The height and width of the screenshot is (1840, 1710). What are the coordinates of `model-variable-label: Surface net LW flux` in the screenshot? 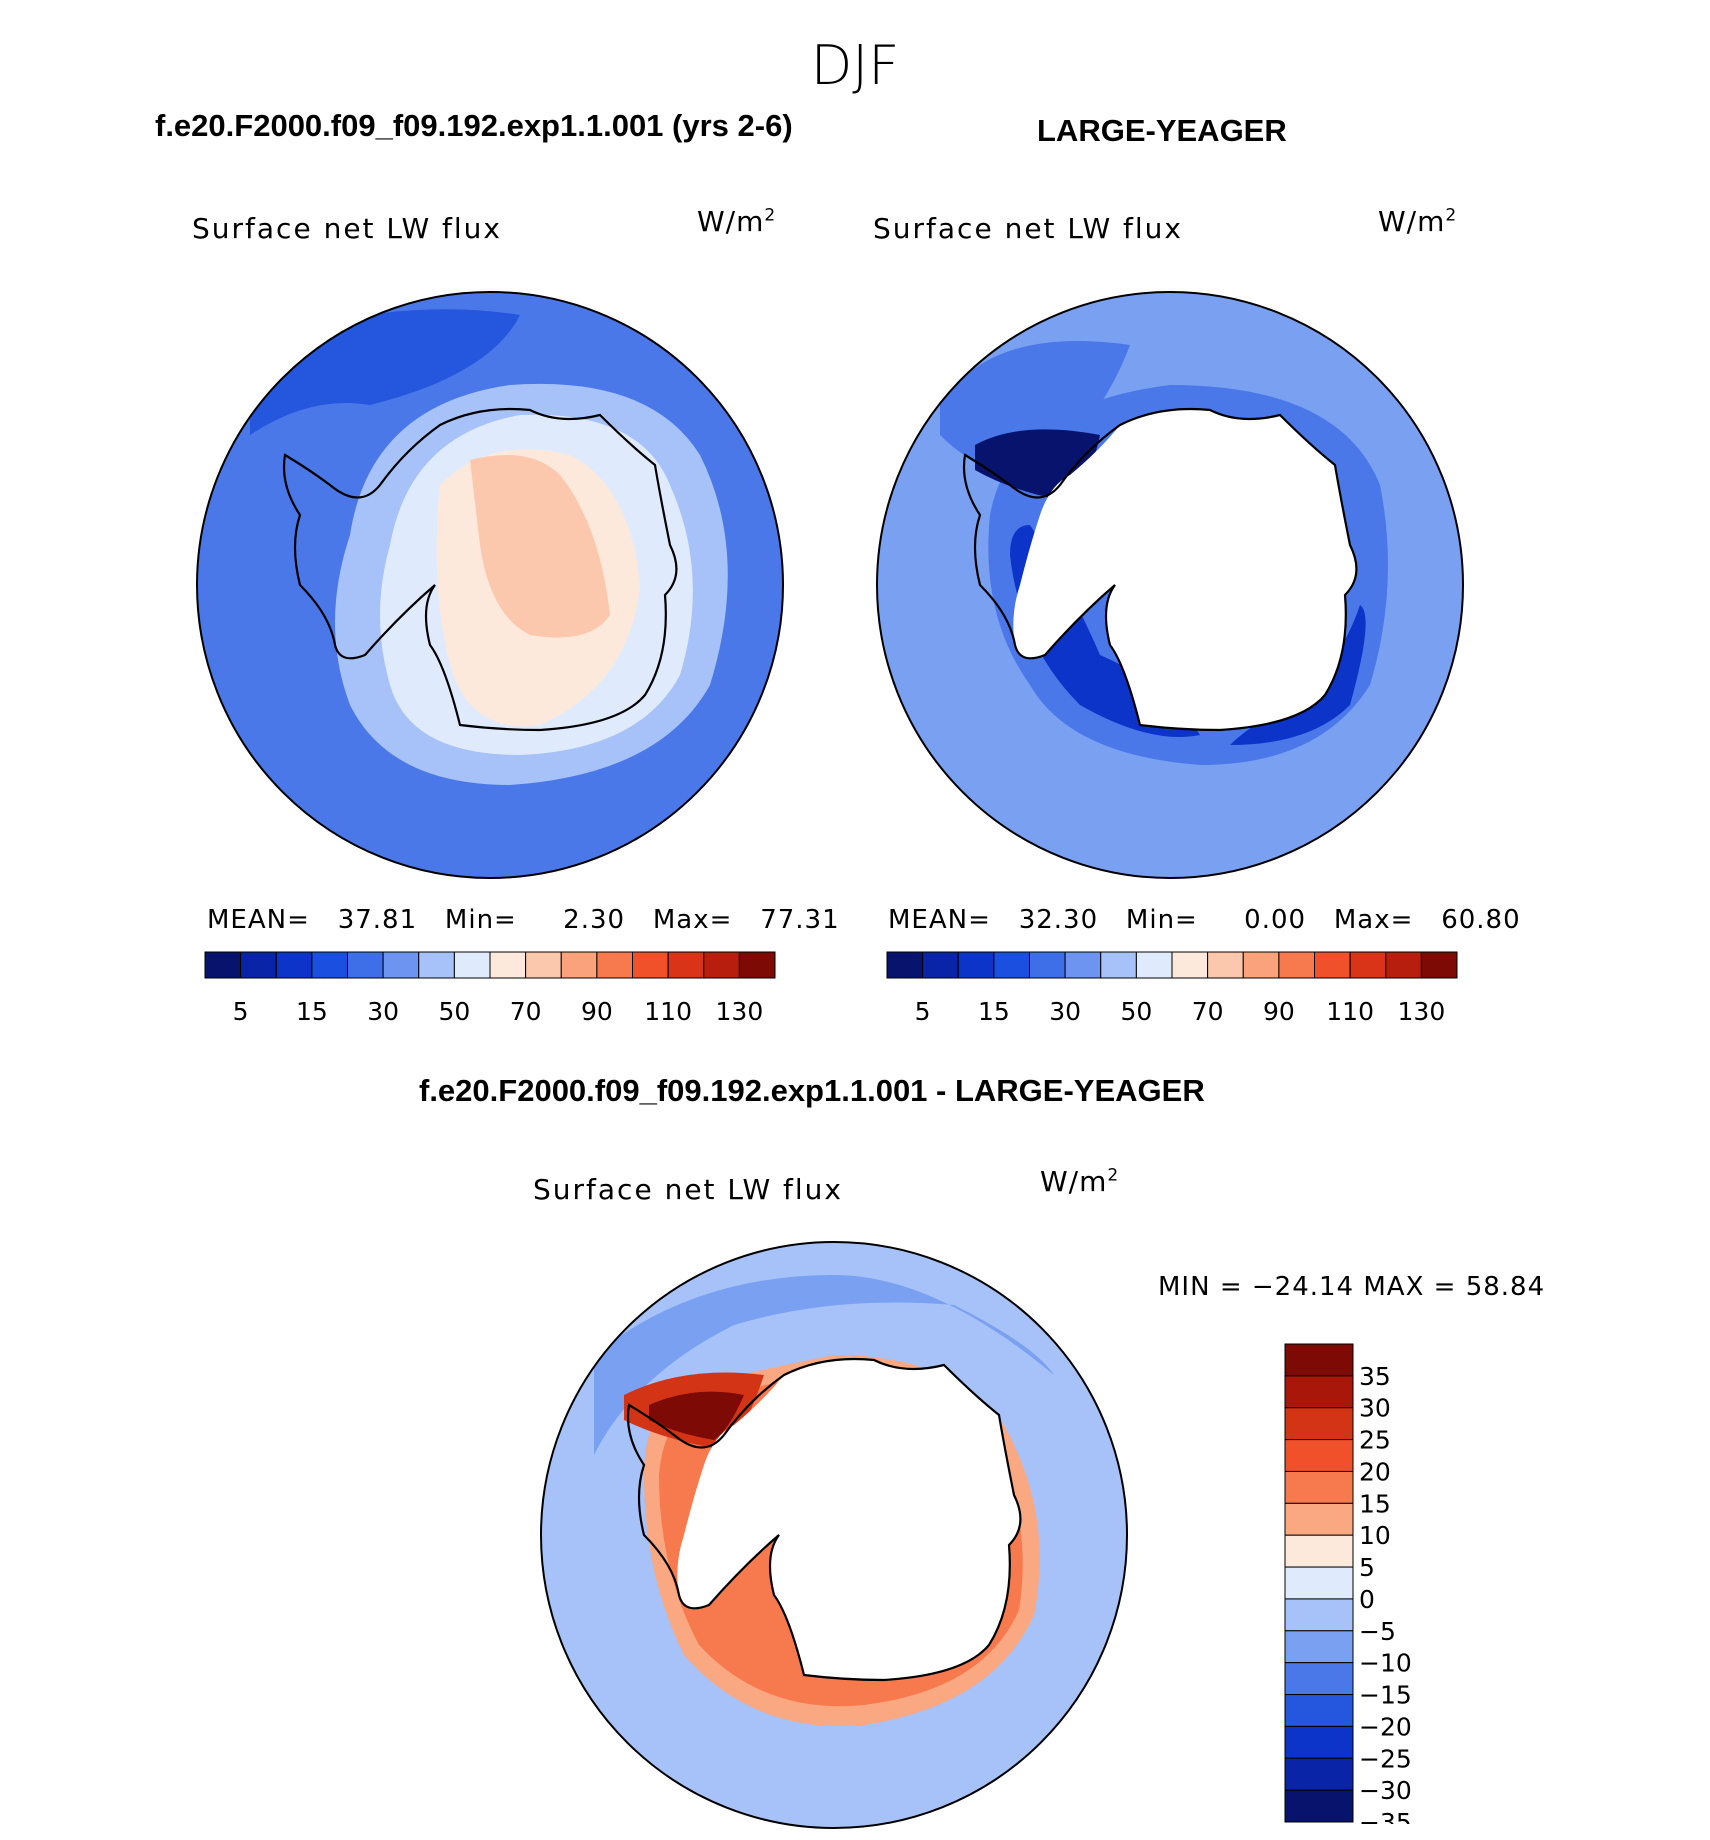 It's located at (347, 228).